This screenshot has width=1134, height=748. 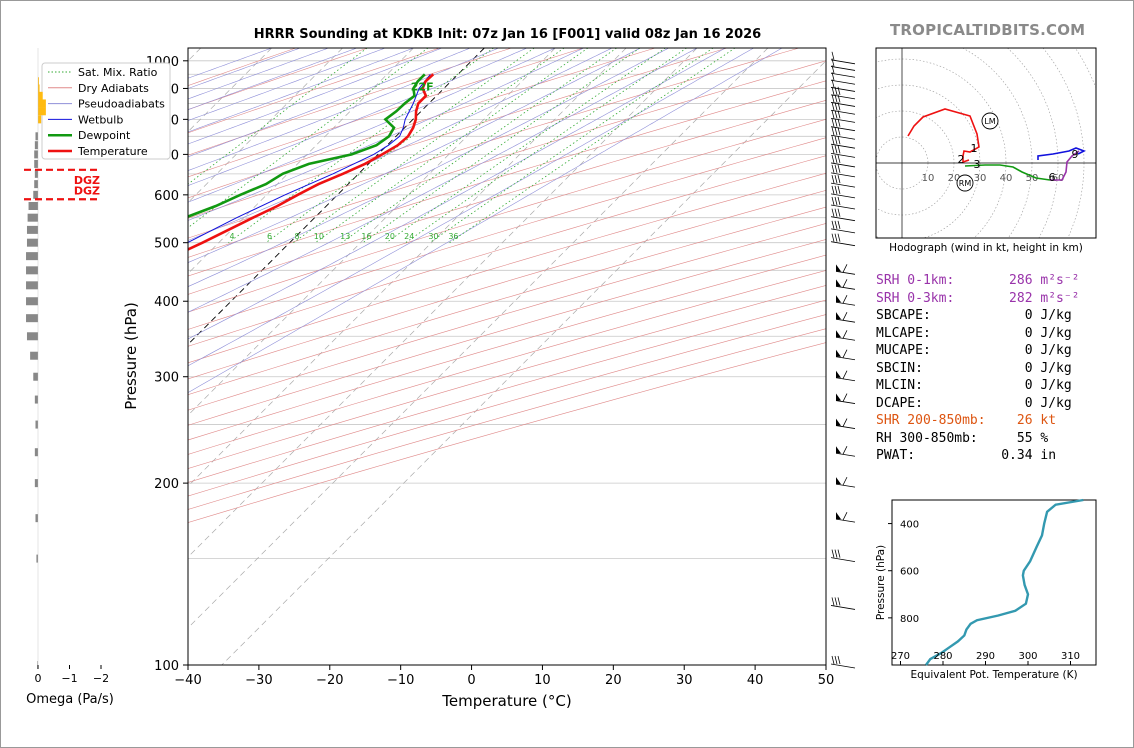 What do you see at coordinates (939, 315) in the screenshot?
I see `stat-label: SBCAPE:` at bounding box center [939, 315].